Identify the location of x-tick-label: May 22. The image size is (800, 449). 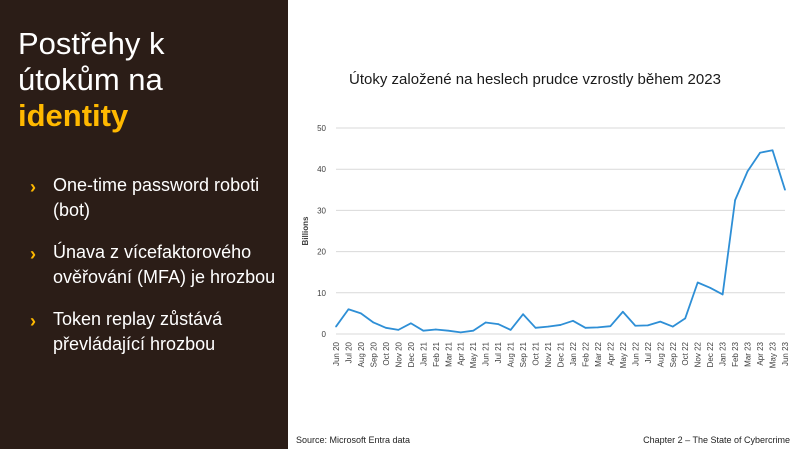
(623, 354).